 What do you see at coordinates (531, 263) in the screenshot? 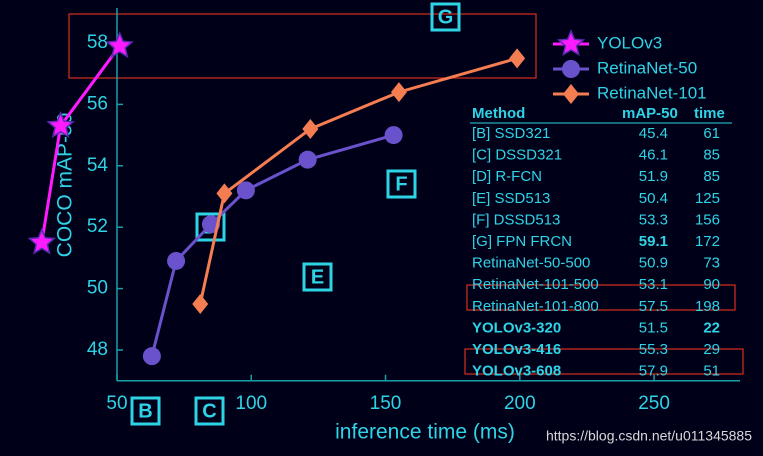
I see `table-cell: RetinaNet-50-500` at bounding box center [531, 263].